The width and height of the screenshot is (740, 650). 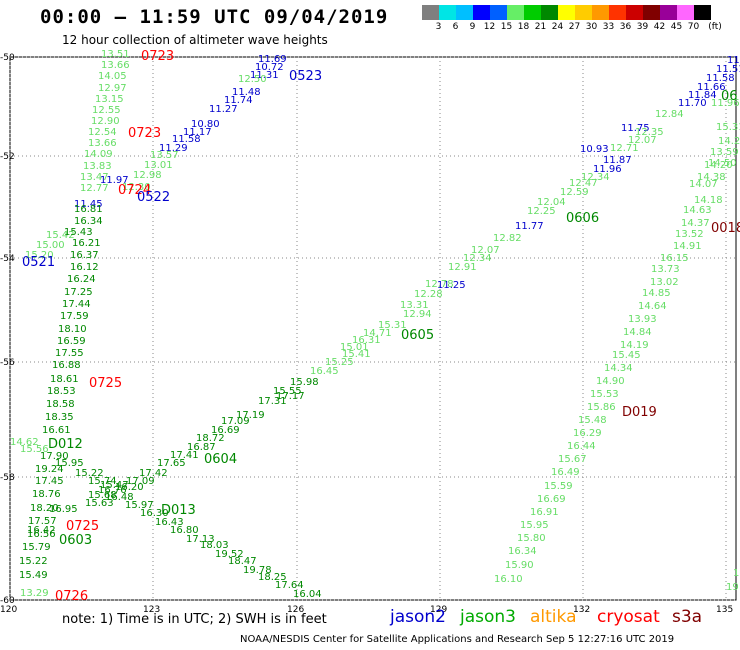 What do you see at coordinates (102, 132) in the screenshot?
I see `swh-value-light: 12.54` at bounding box center [102, 132].